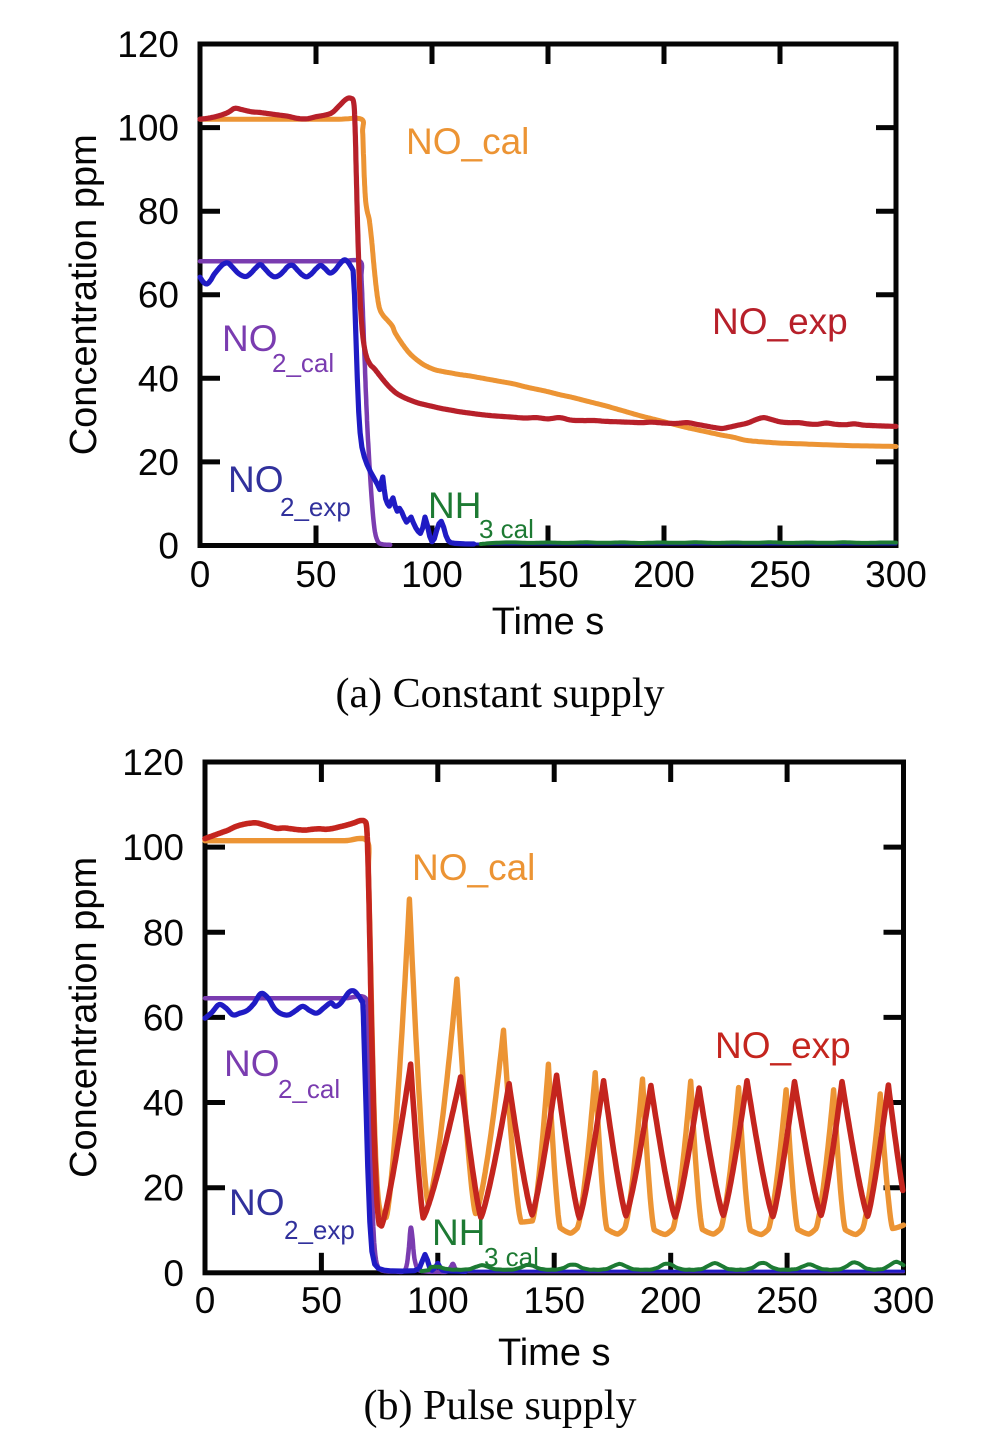 The image size is (1000, 1433). Describe the element at coordinates (500, 1406) in the screenshot. I see `svg-text: (b) Pulse supply` at that location.